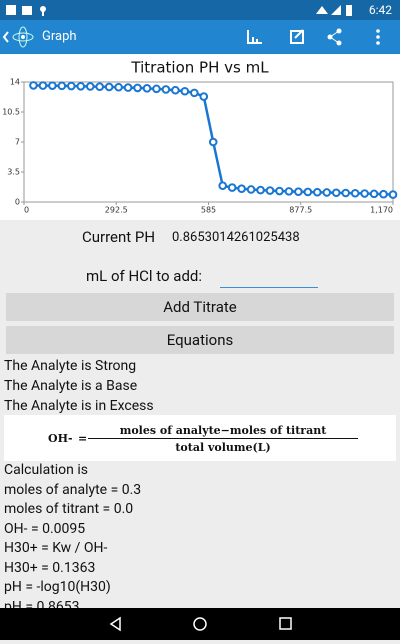 The height and width of the screenshot is (644, 400). What do you see at coordinates (200, 307) in the screenshot?
I see `add-titrate-button: Add Titrate` at bounding box center [200, 307].